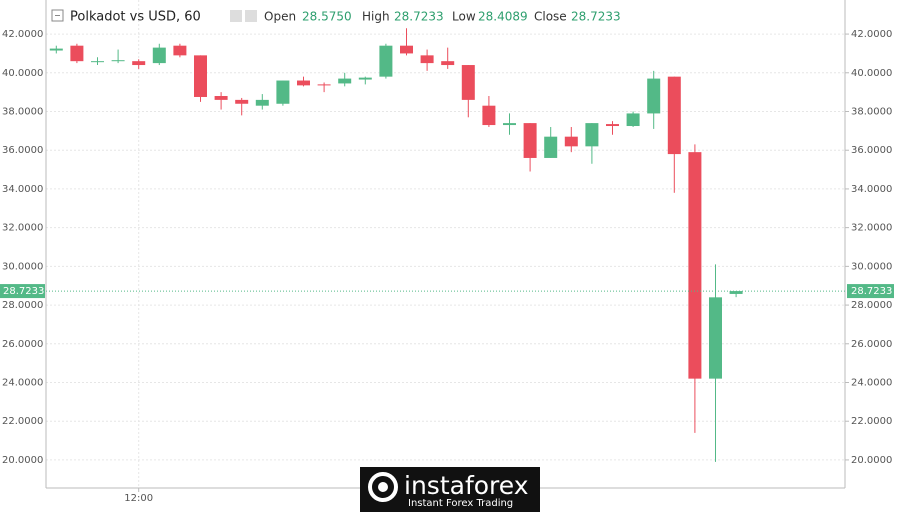 This screenshot has height=512, width=900. I want to click on watermark-tagline: Instant Forex Trading, so click(460, 503).